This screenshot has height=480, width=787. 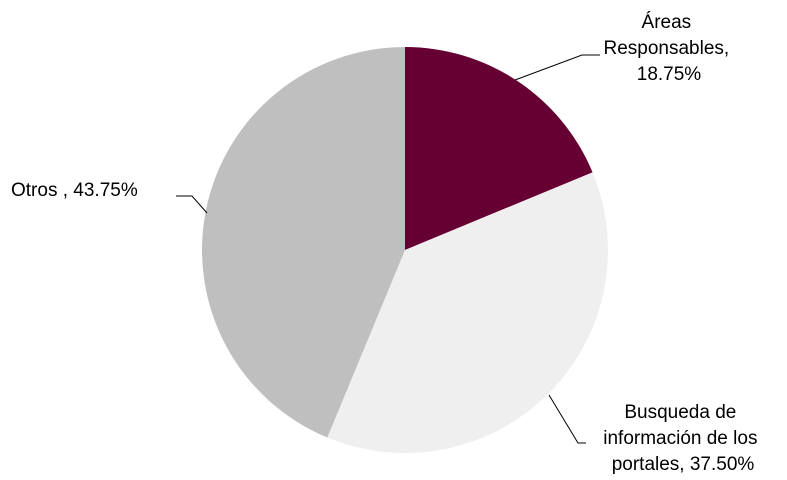 I want to click on slice-label-areas-line-1: Áreas, so click(x=667, y=22).